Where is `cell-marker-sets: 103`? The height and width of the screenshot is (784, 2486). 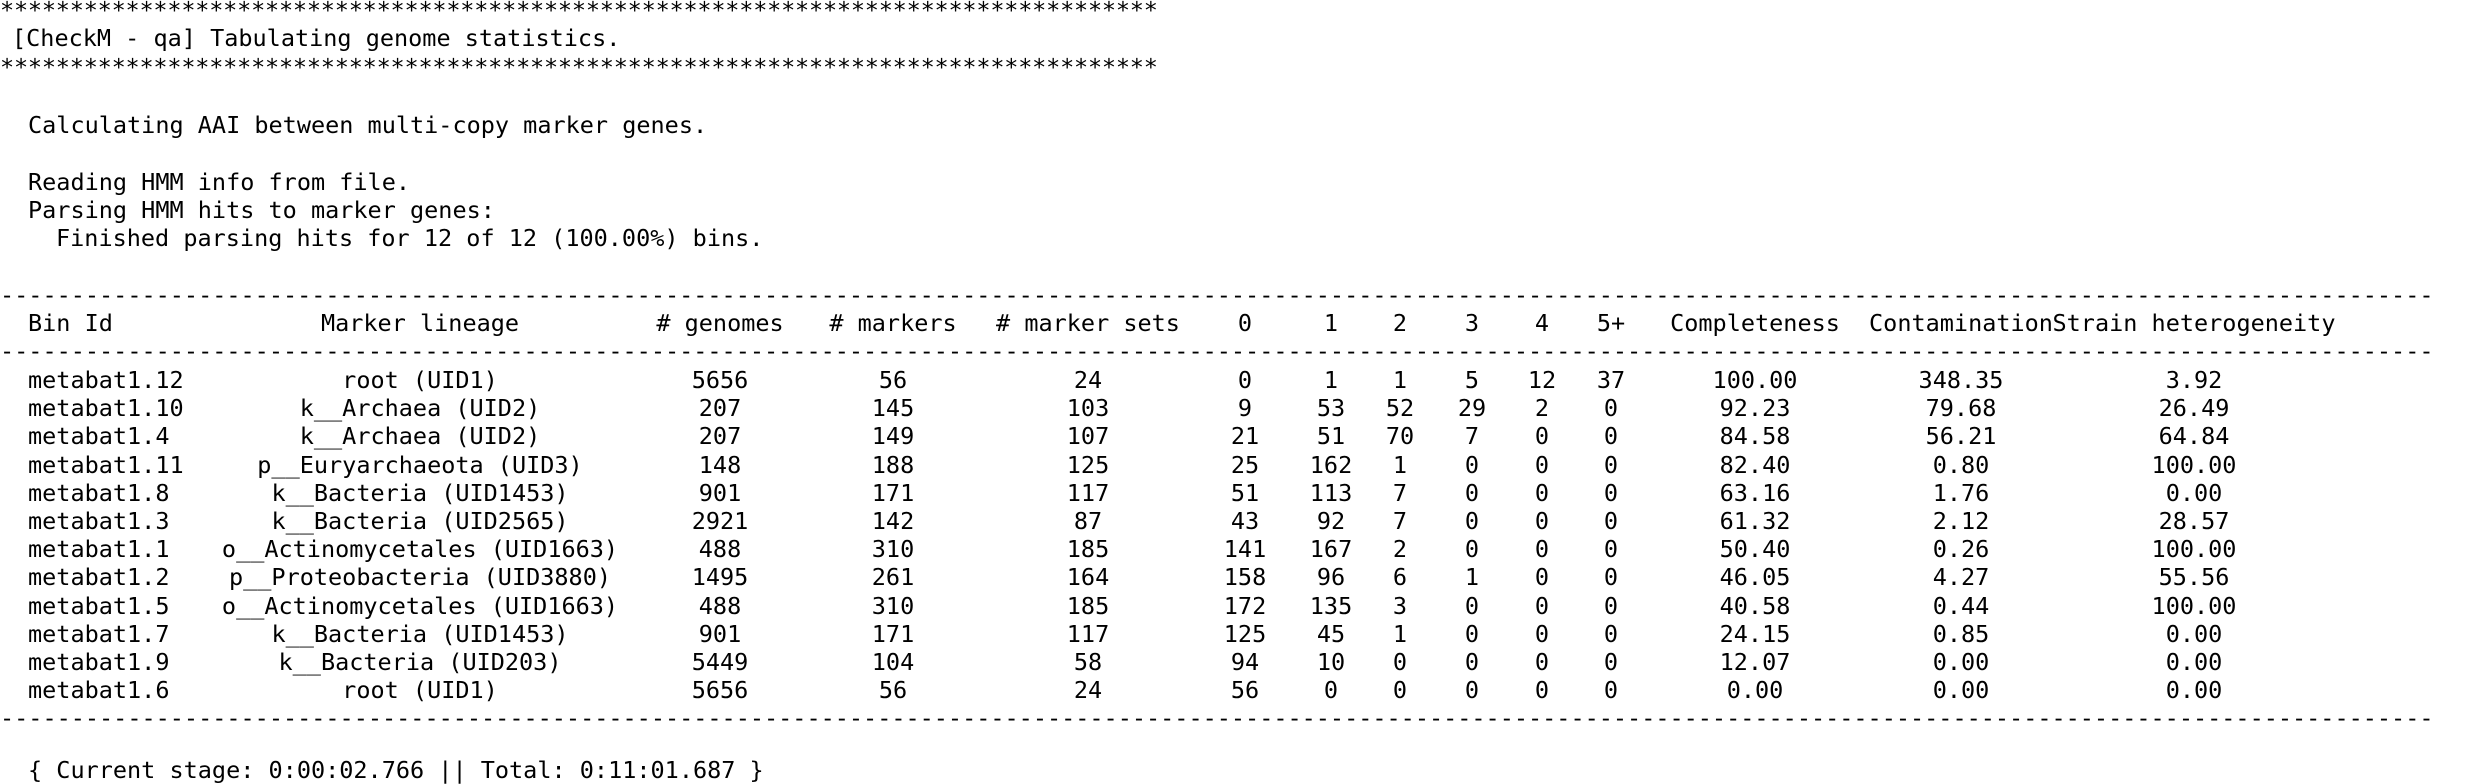
cell-marker-sets: 103 is located at coordinates (1088, 408).